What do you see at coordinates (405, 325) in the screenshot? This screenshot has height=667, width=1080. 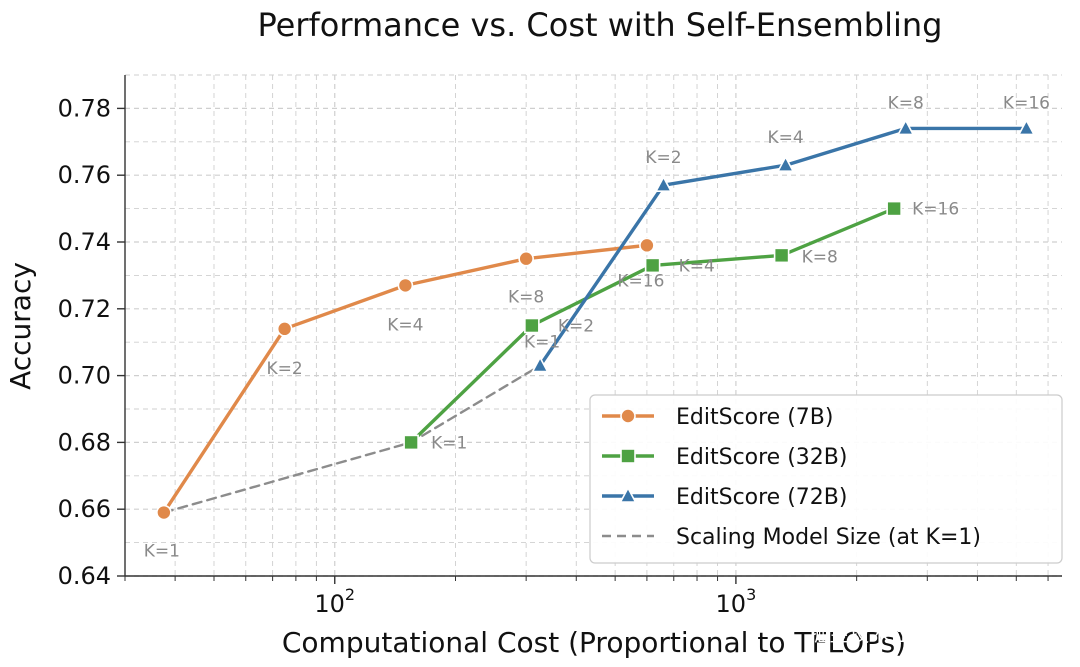 I see `point-label-editscore-7b: K=4` at bounding box center [405, 325].